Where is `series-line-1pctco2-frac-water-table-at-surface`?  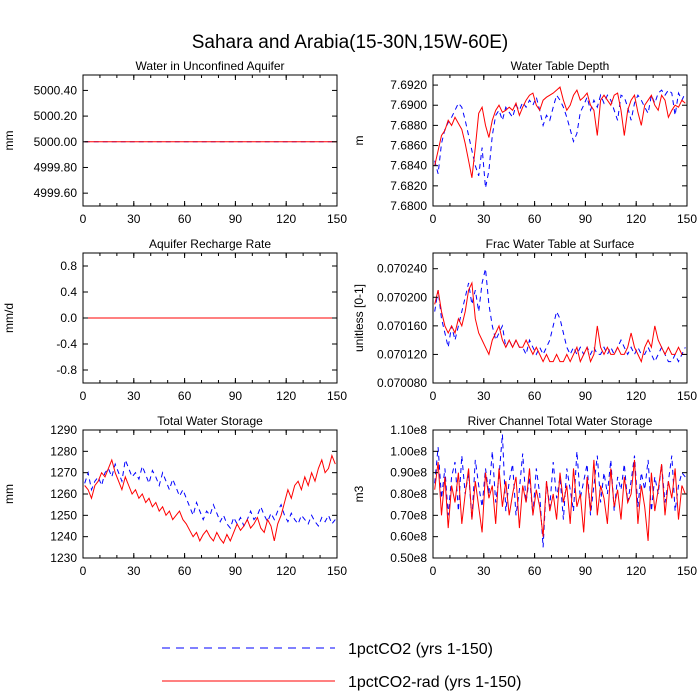
series-line-1pctco2-frac-water-table-at-surface is located at coordinates (560, 315).